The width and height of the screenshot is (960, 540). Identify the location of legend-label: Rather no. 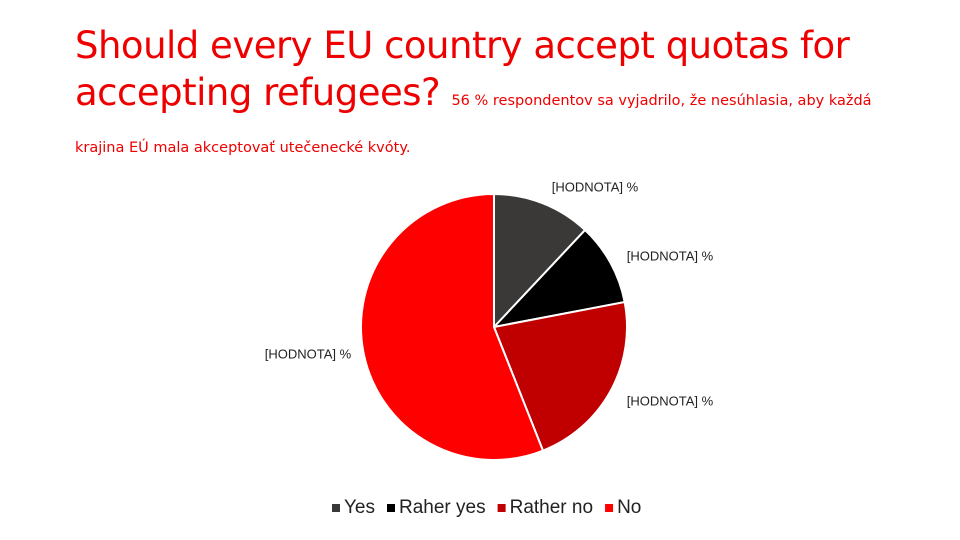
(551, 507).